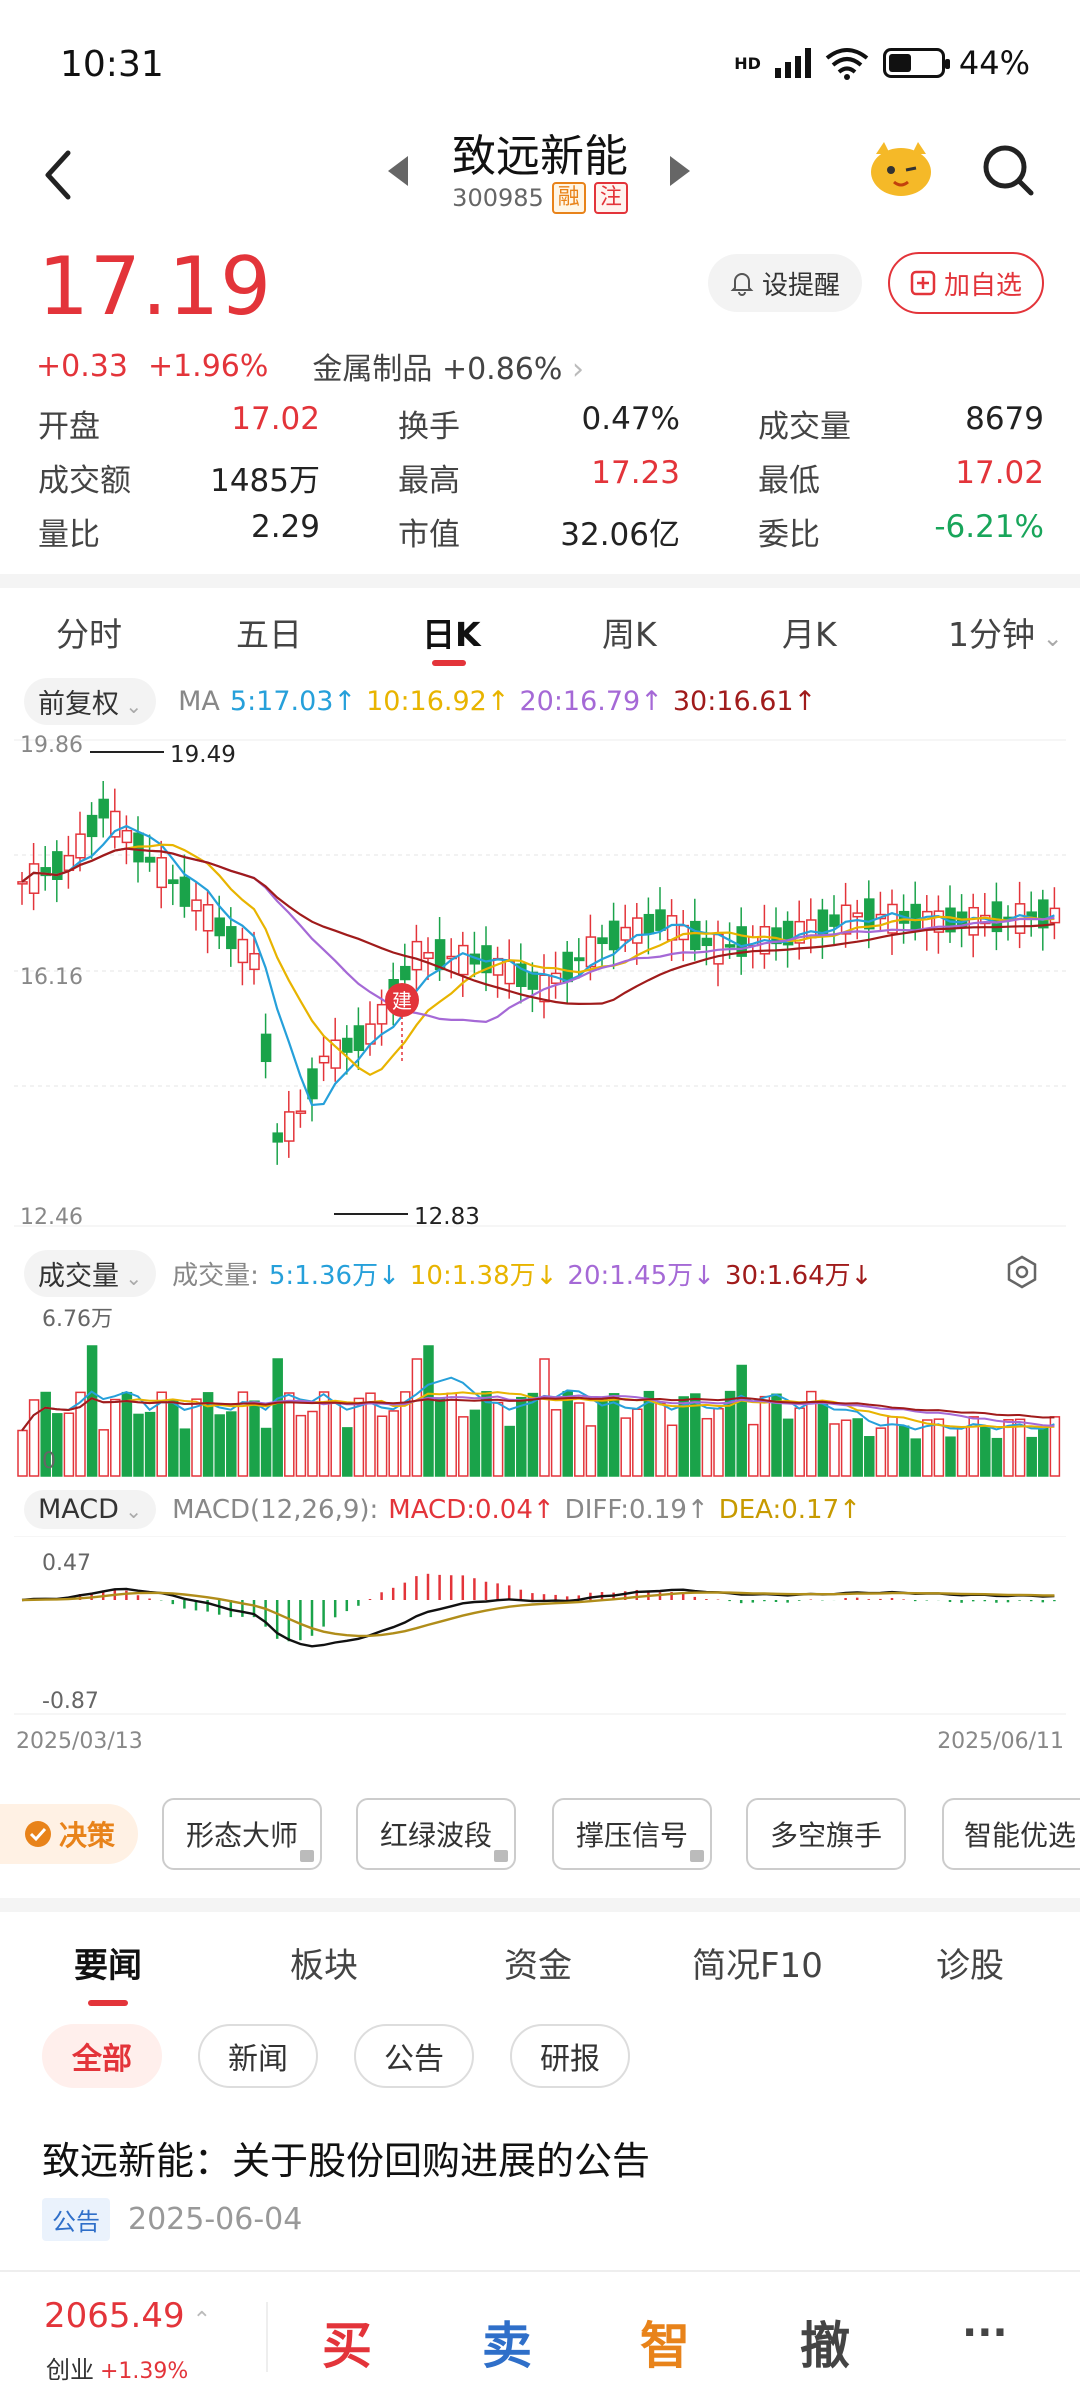  Describe the element at coordinates (636, 1509) in the screenshot. I see `diff-value: DIFF:0.19↑` at that location.